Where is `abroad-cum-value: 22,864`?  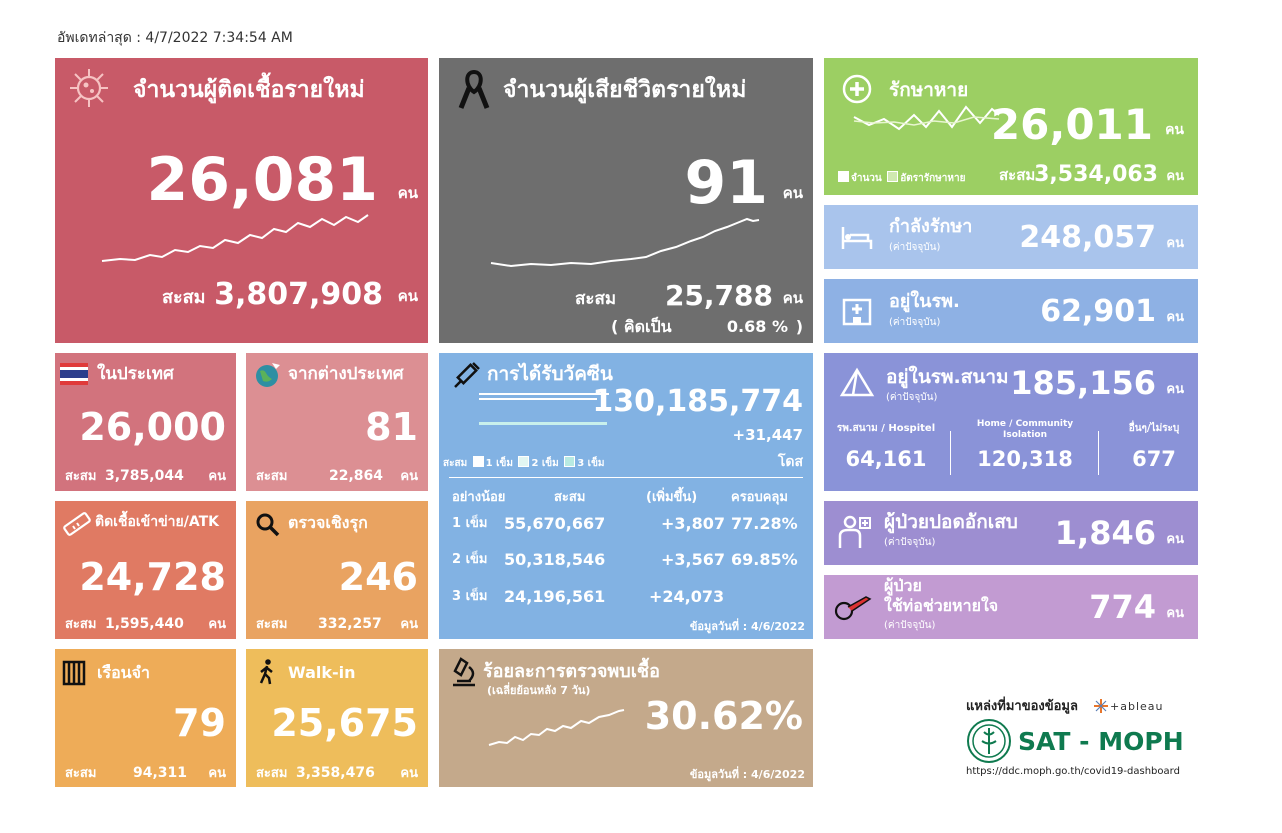 abroad-cum-value: 22,864 is located at coordinates (356, 476).